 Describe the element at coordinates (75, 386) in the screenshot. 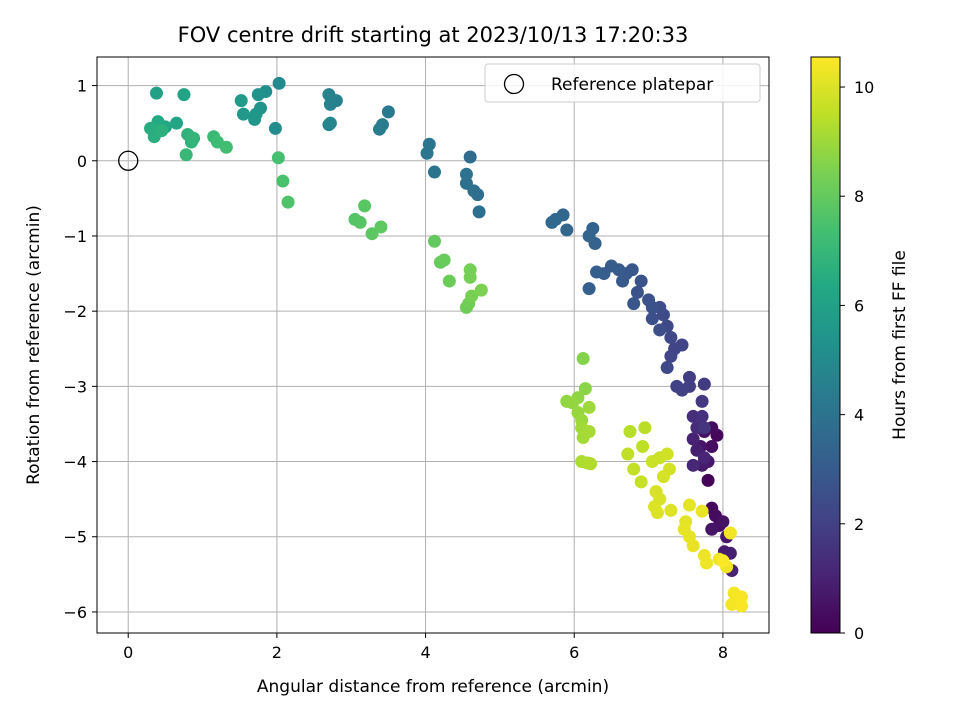

I see `y-tick-label: −3` at that location.